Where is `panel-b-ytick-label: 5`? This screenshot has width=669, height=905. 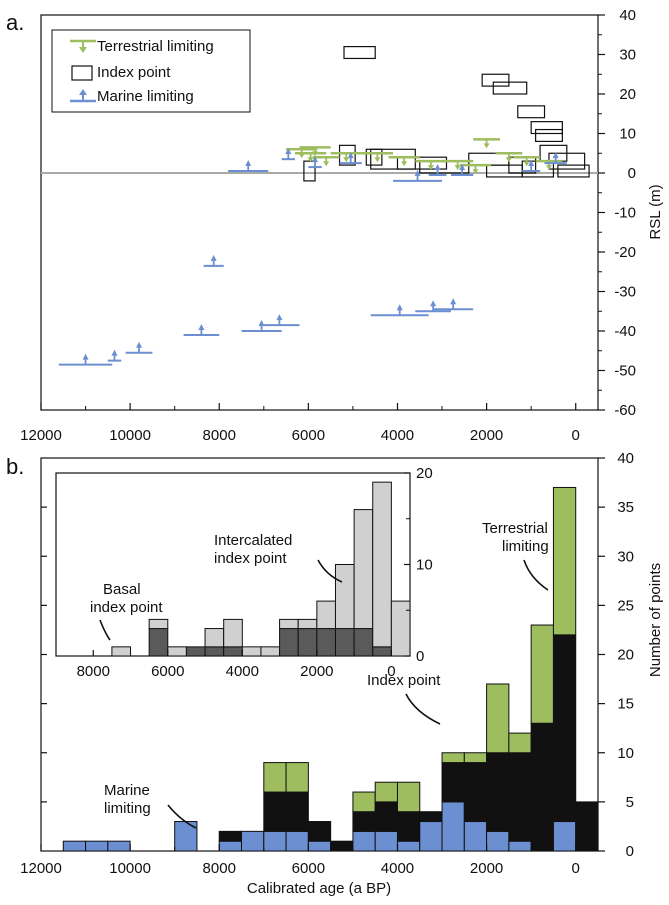
panel-b-ytick-label: 5 is located at coordinates (630, 802).